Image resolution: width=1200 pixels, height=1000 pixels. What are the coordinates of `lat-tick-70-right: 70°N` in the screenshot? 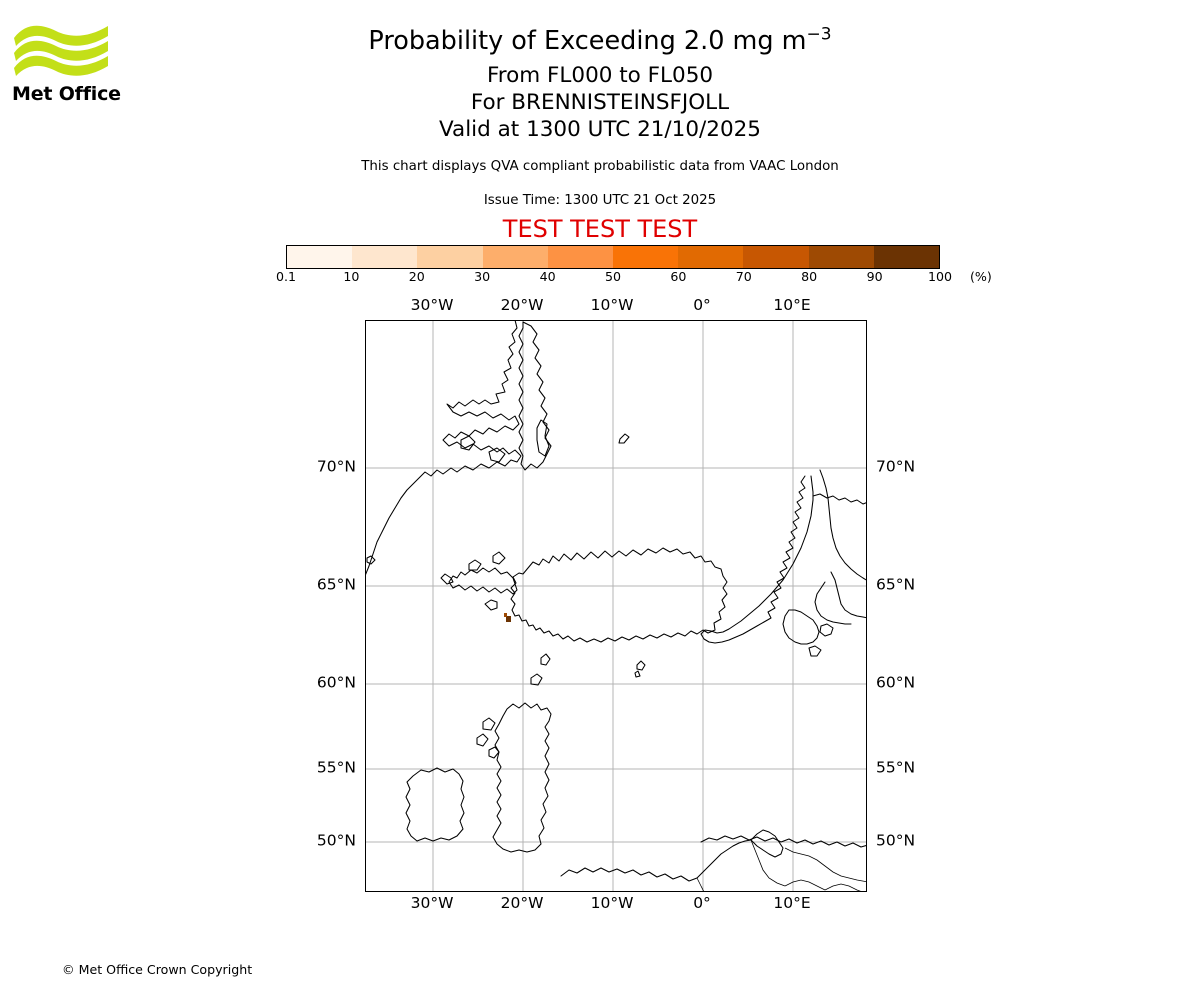 It's located at (896, 466).